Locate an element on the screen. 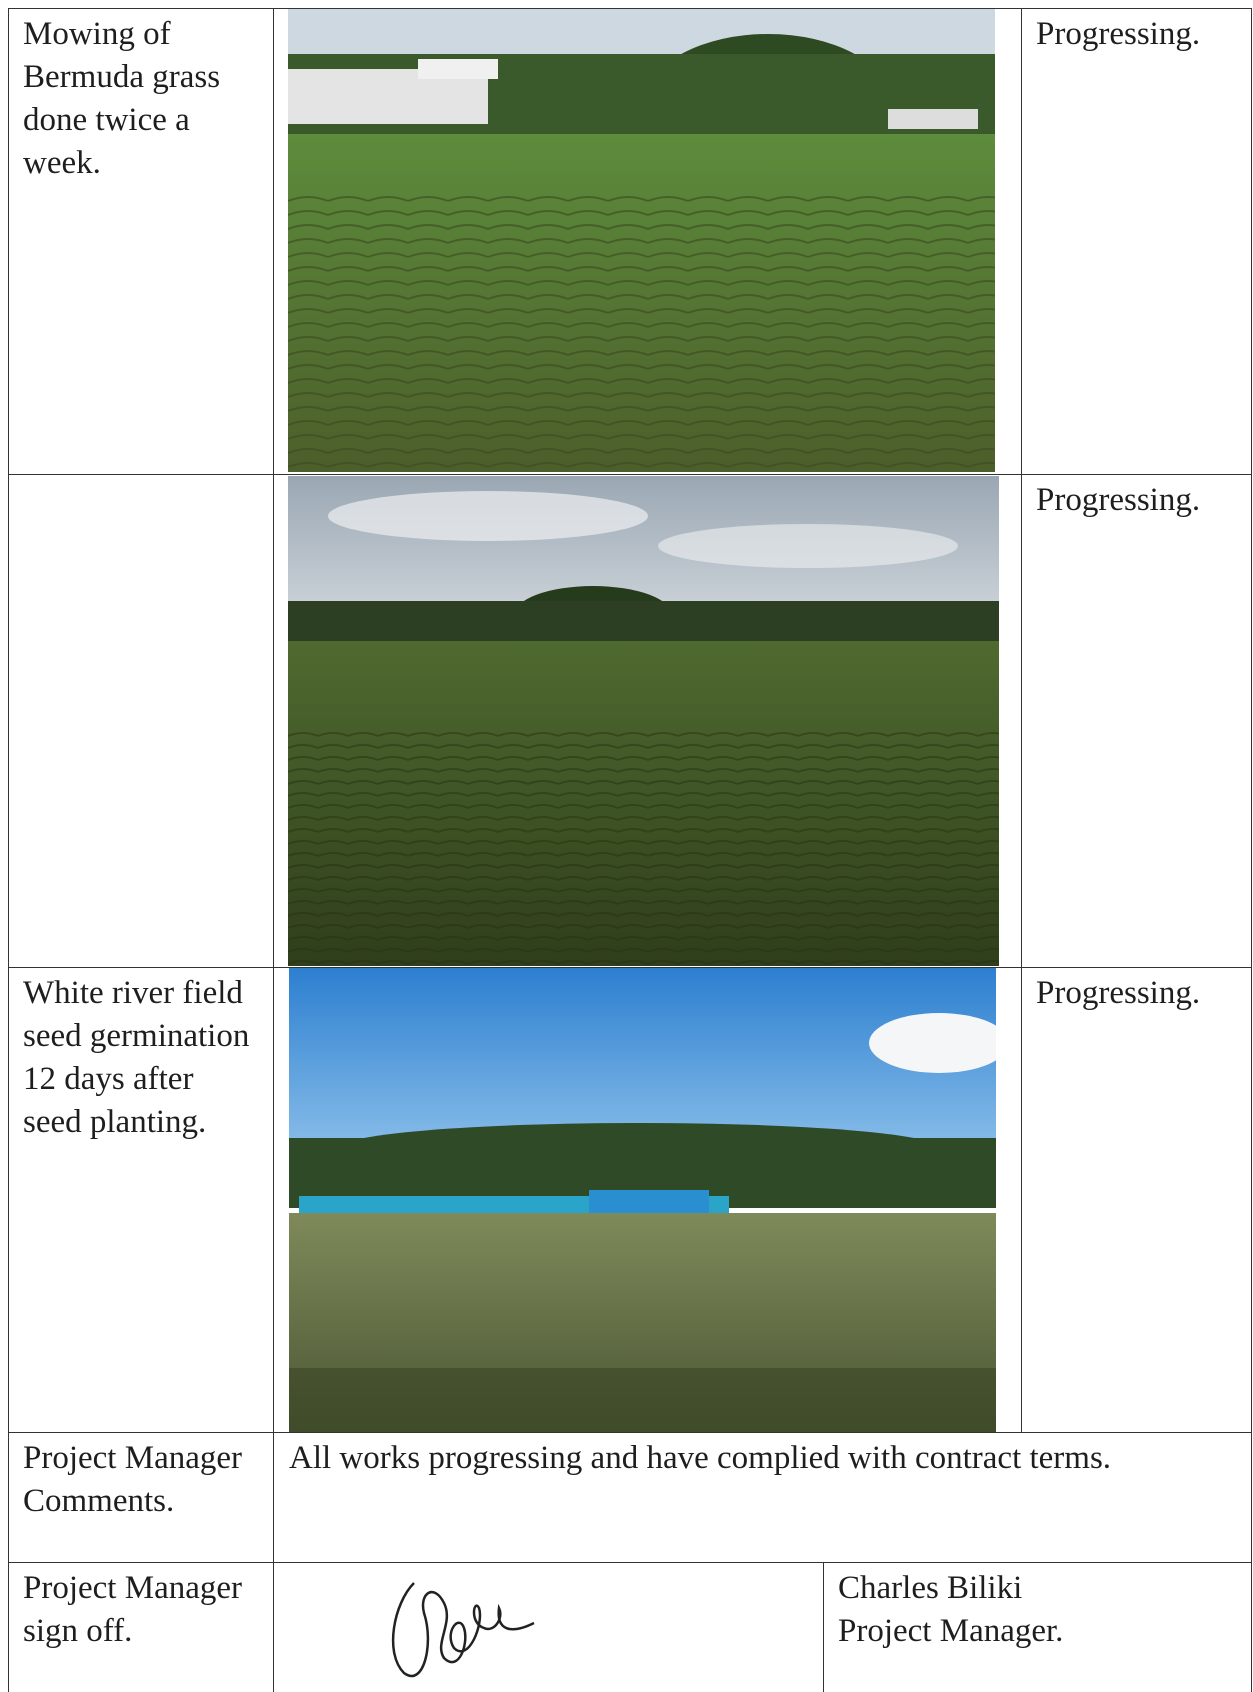 This screenshot has height=1692, width=1253. description-cell is located at coordinates (141, 721).